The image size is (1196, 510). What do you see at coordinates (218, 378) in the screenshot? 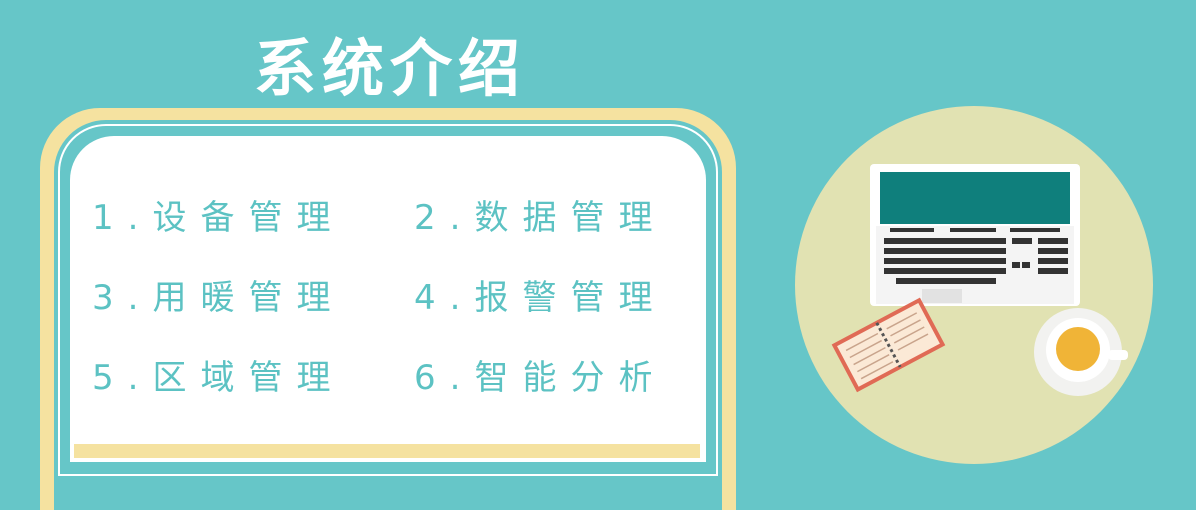
I see `menu-item-area: 5.区域管理` at bounding box center [218, 378].